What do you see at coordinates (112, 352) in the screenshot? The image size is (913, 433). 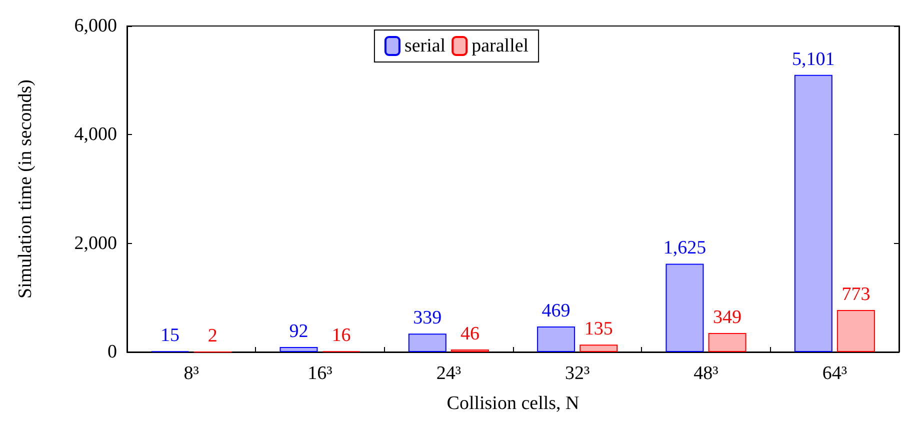 I see `y-tick-label: 0` at bounding box center [112, 352].